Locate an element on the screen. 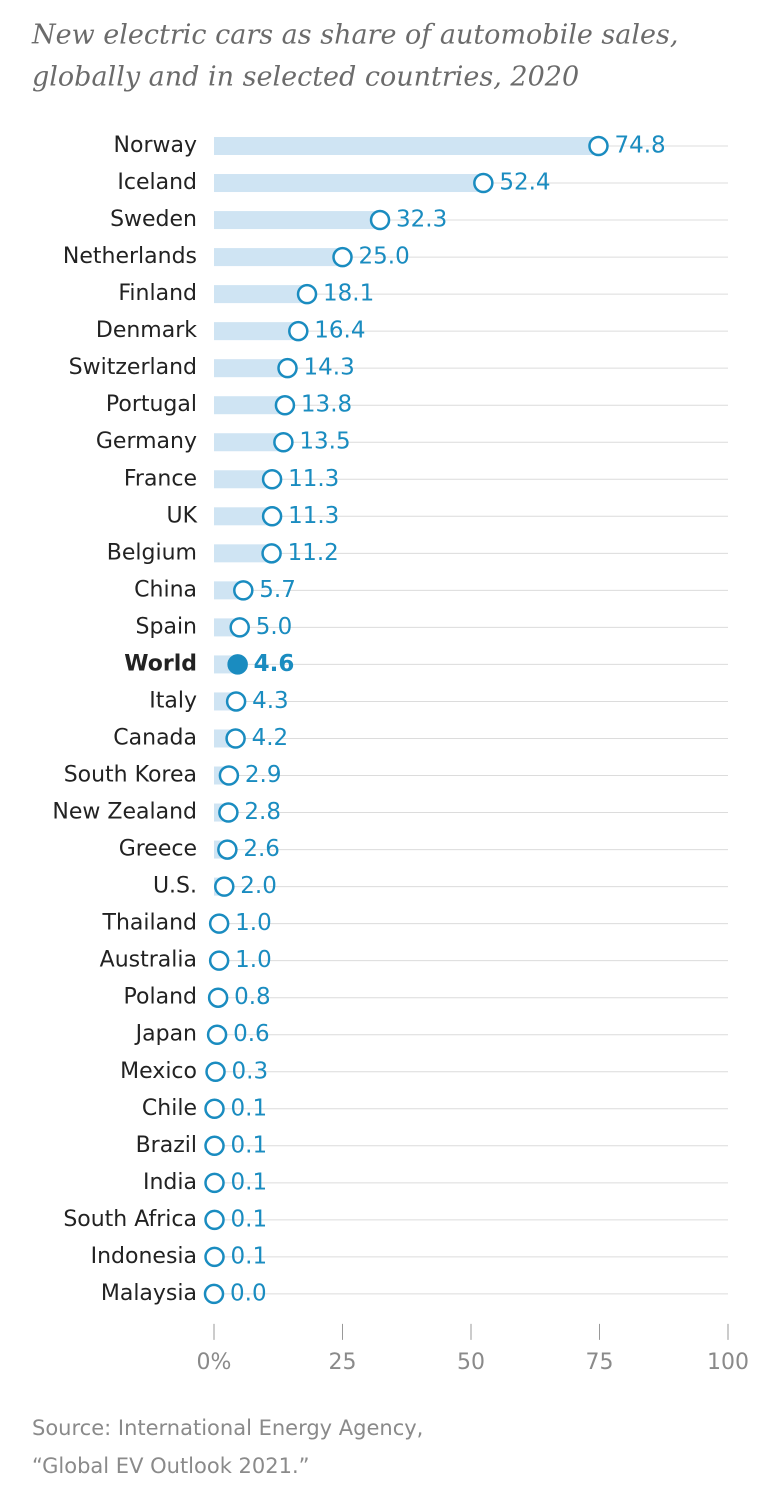 The width and height of the screenshot is (768, 1487). category-label: France is located at coordinates (160, 478).